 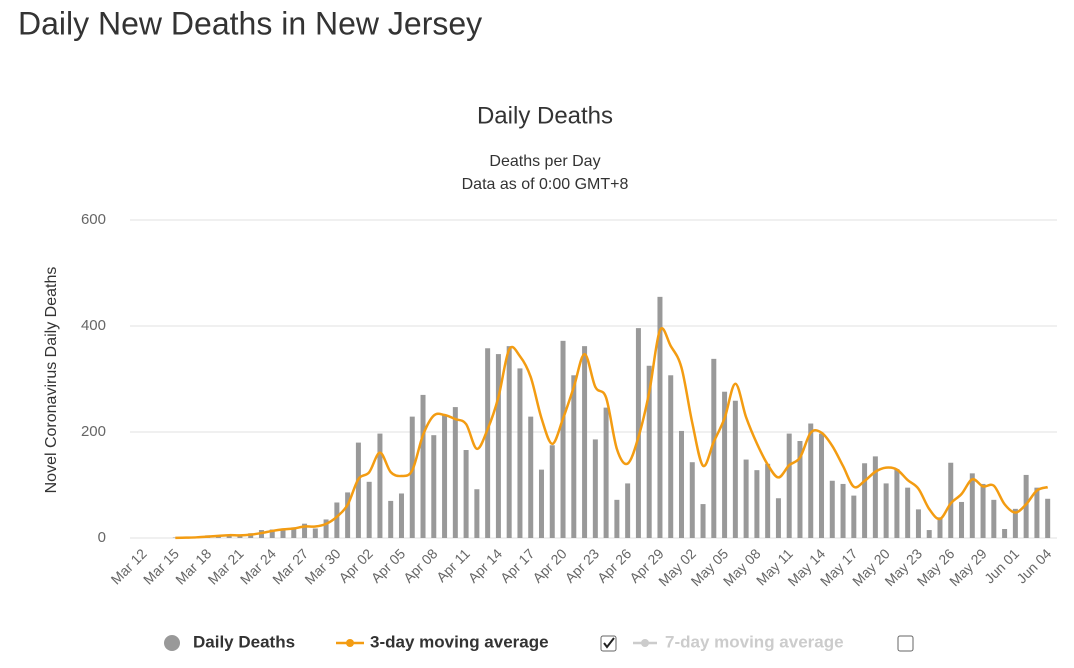 What do you see at coordinates (102, 537) in the screenshot?
I see `y-tick-label: 0` at bounding box center [102, 537].